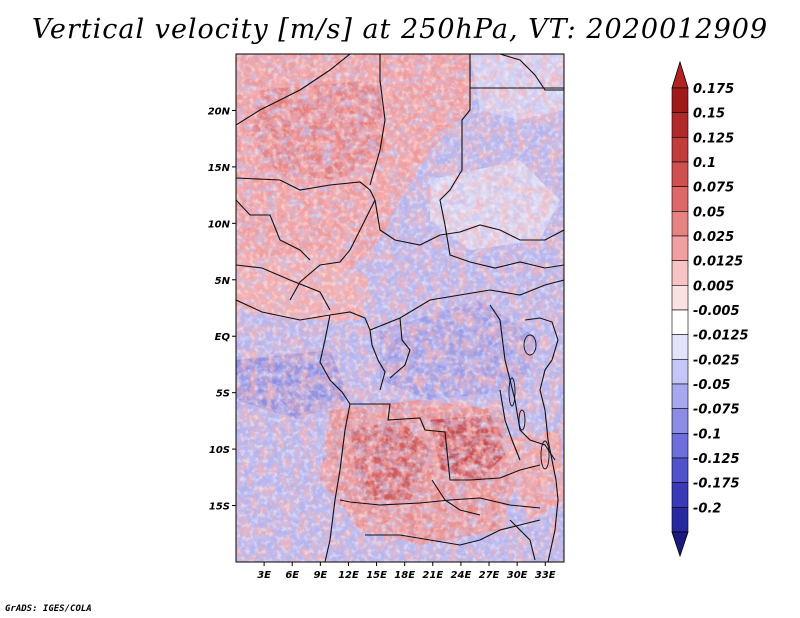  What do you see at coordinates (489, 575) in the screenshot?
I see `lon-label: 27E` at bounding box center [489, 575].